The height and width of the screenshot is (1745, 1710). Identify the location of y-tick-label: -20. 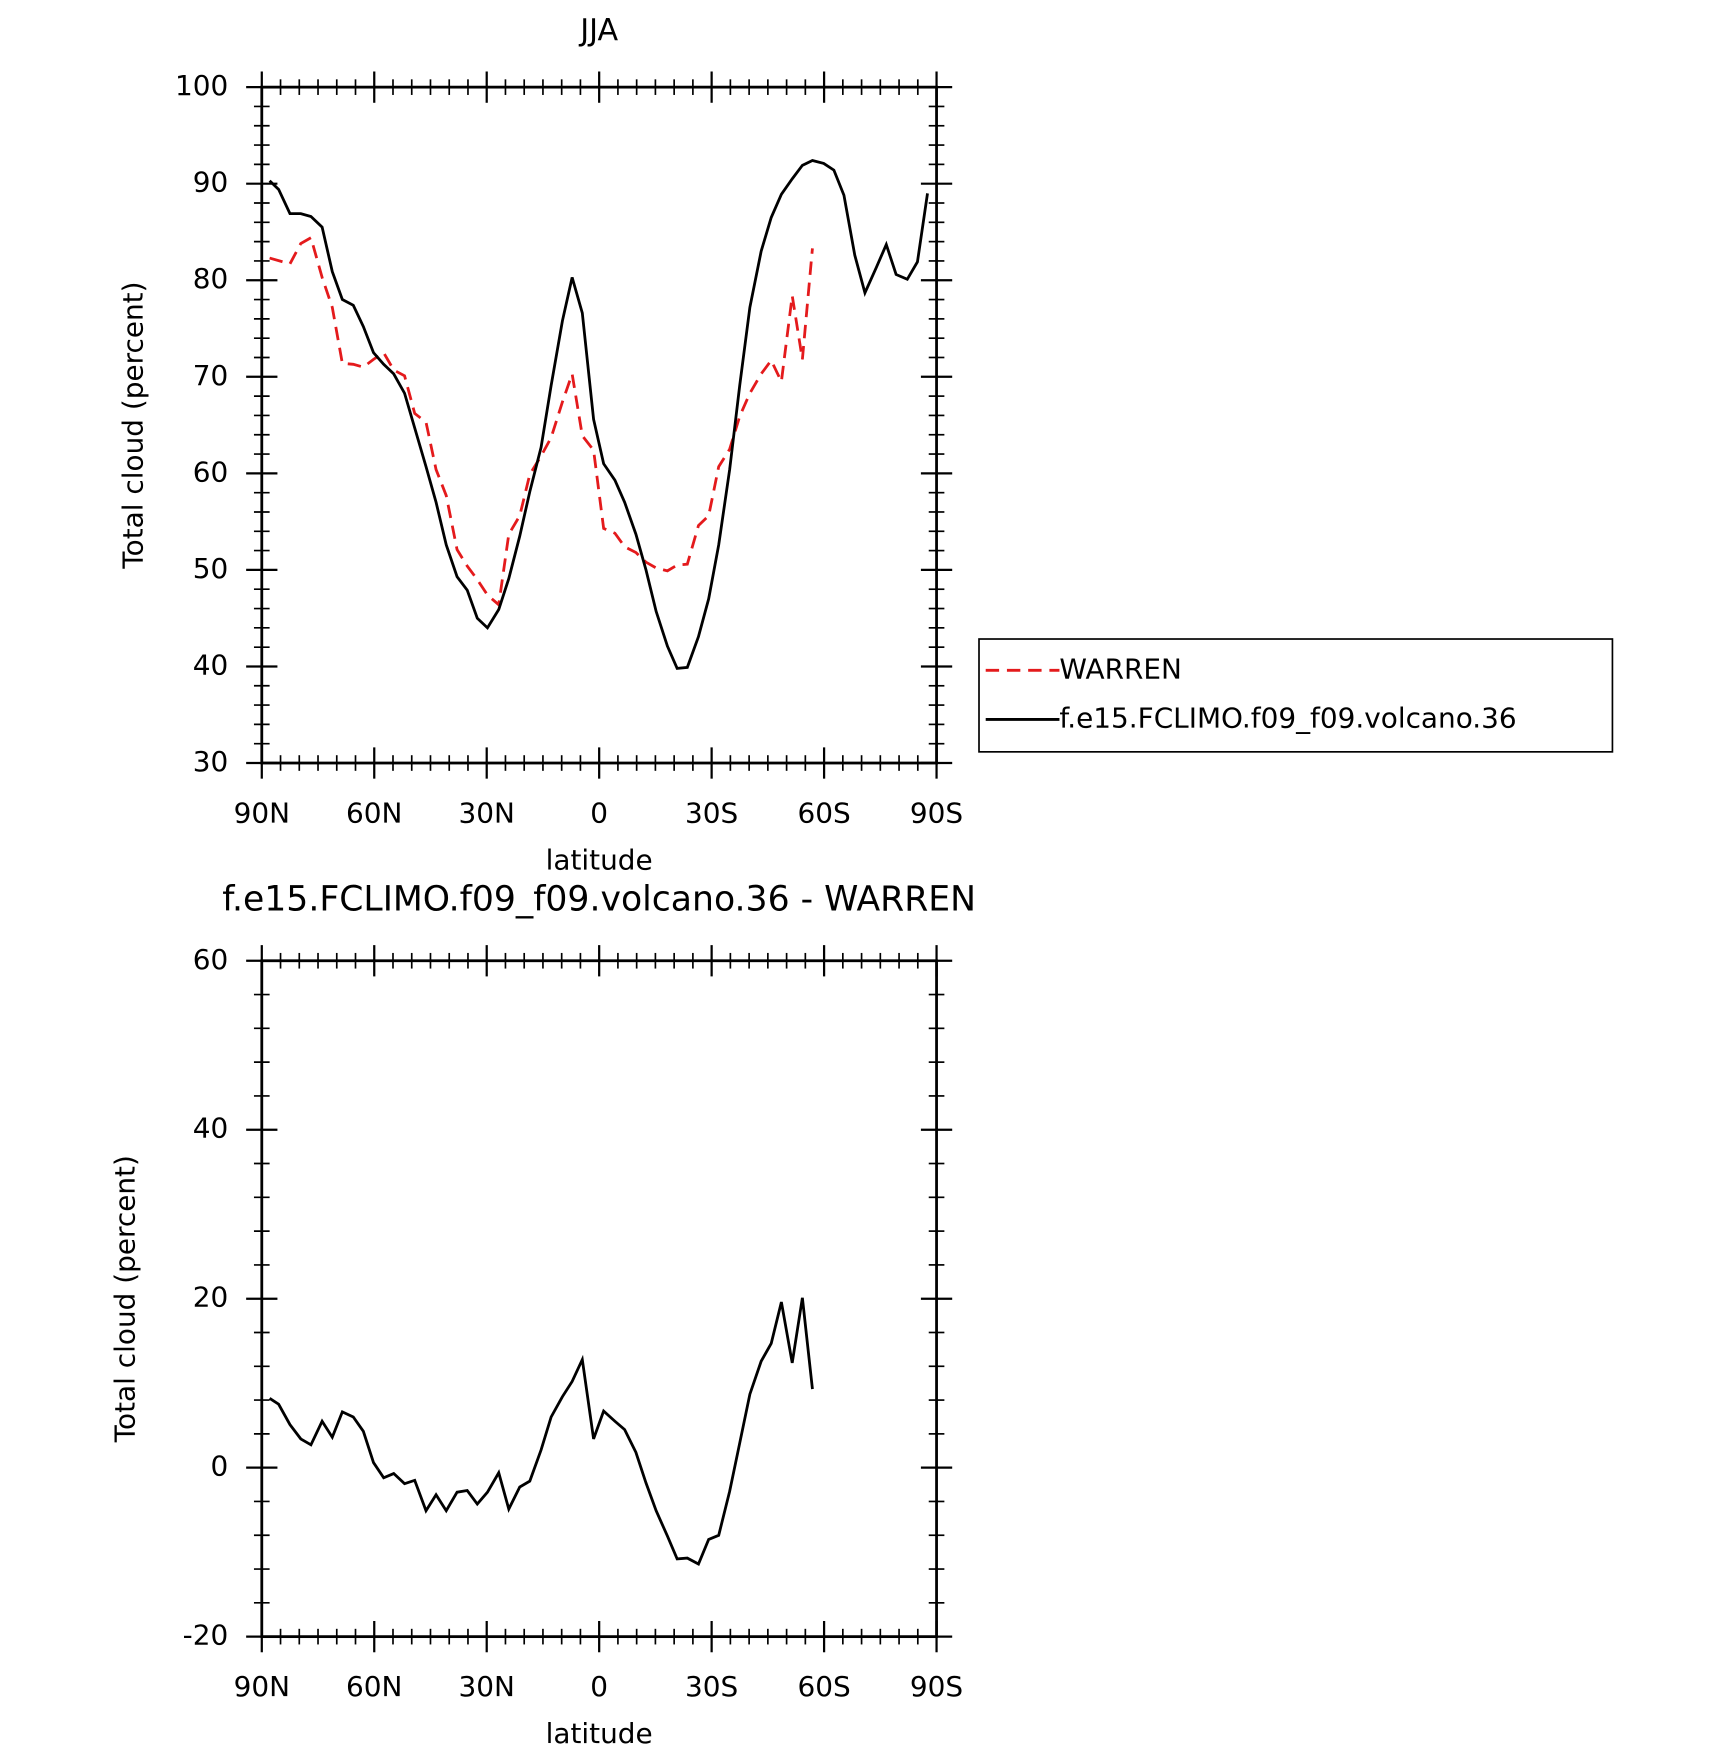
(206, 1635).